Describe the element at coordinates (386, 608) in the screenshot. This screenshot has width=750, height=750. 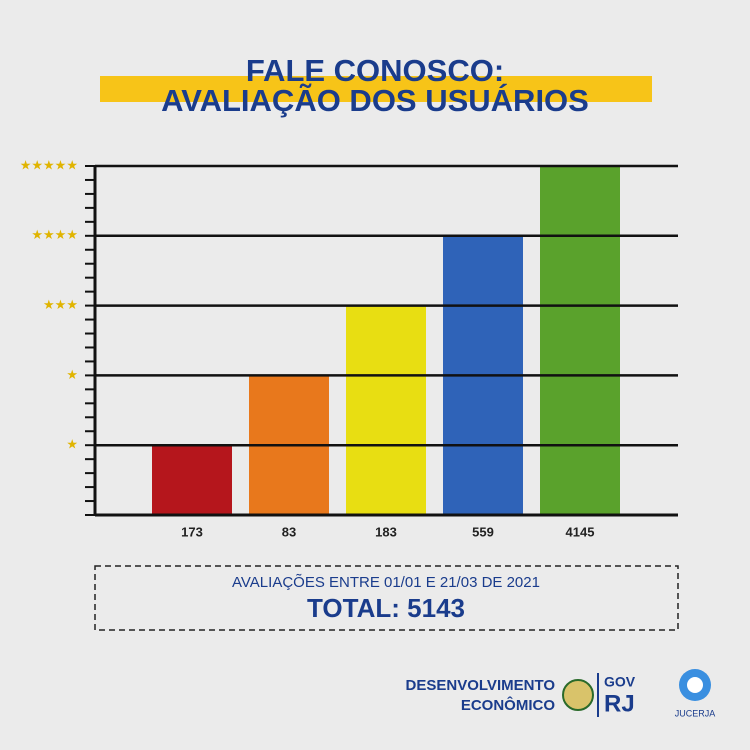
I see `total: TOTAL: 5143` at that location.